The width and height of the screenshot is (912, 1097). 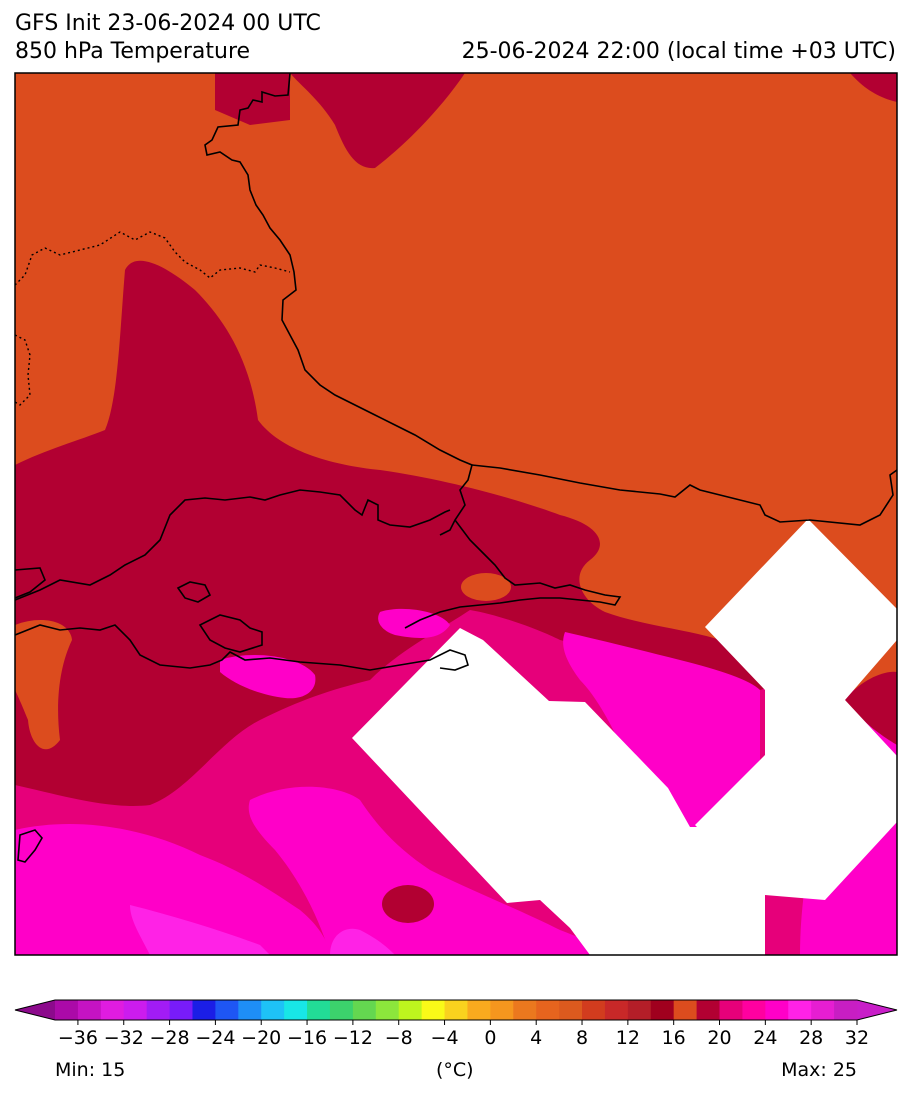 What do you see at coordinates (78, 1038) in the screenshot?
I see `colorbar-tick-label: −36` at bounding box center [78, 1038].